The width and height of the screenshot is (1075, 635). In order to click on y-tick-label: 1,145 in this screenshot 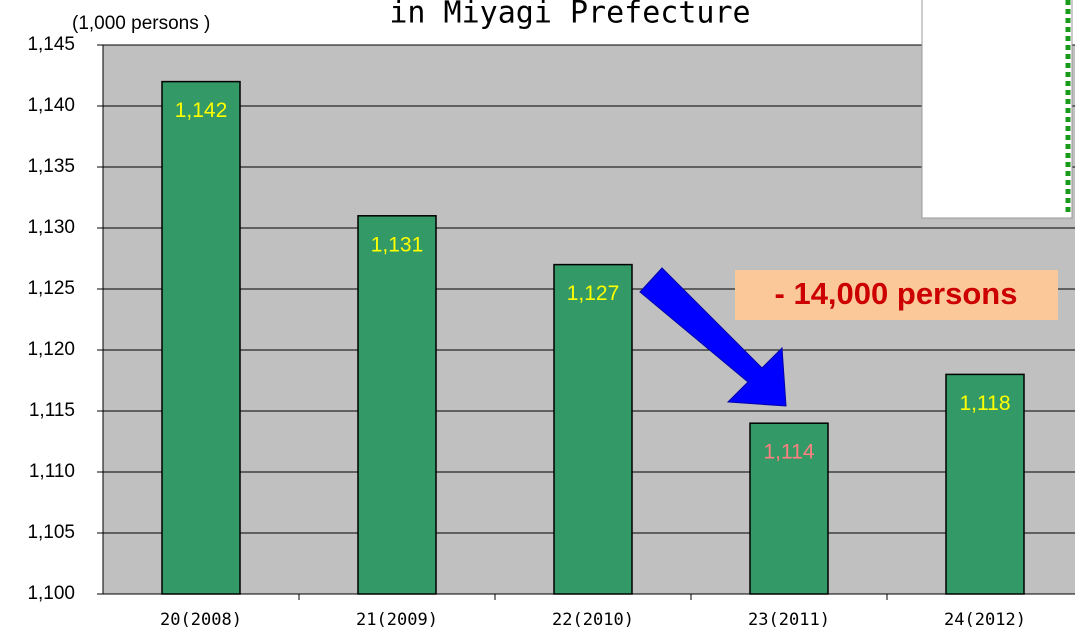, I will do `click(51, 44)`.